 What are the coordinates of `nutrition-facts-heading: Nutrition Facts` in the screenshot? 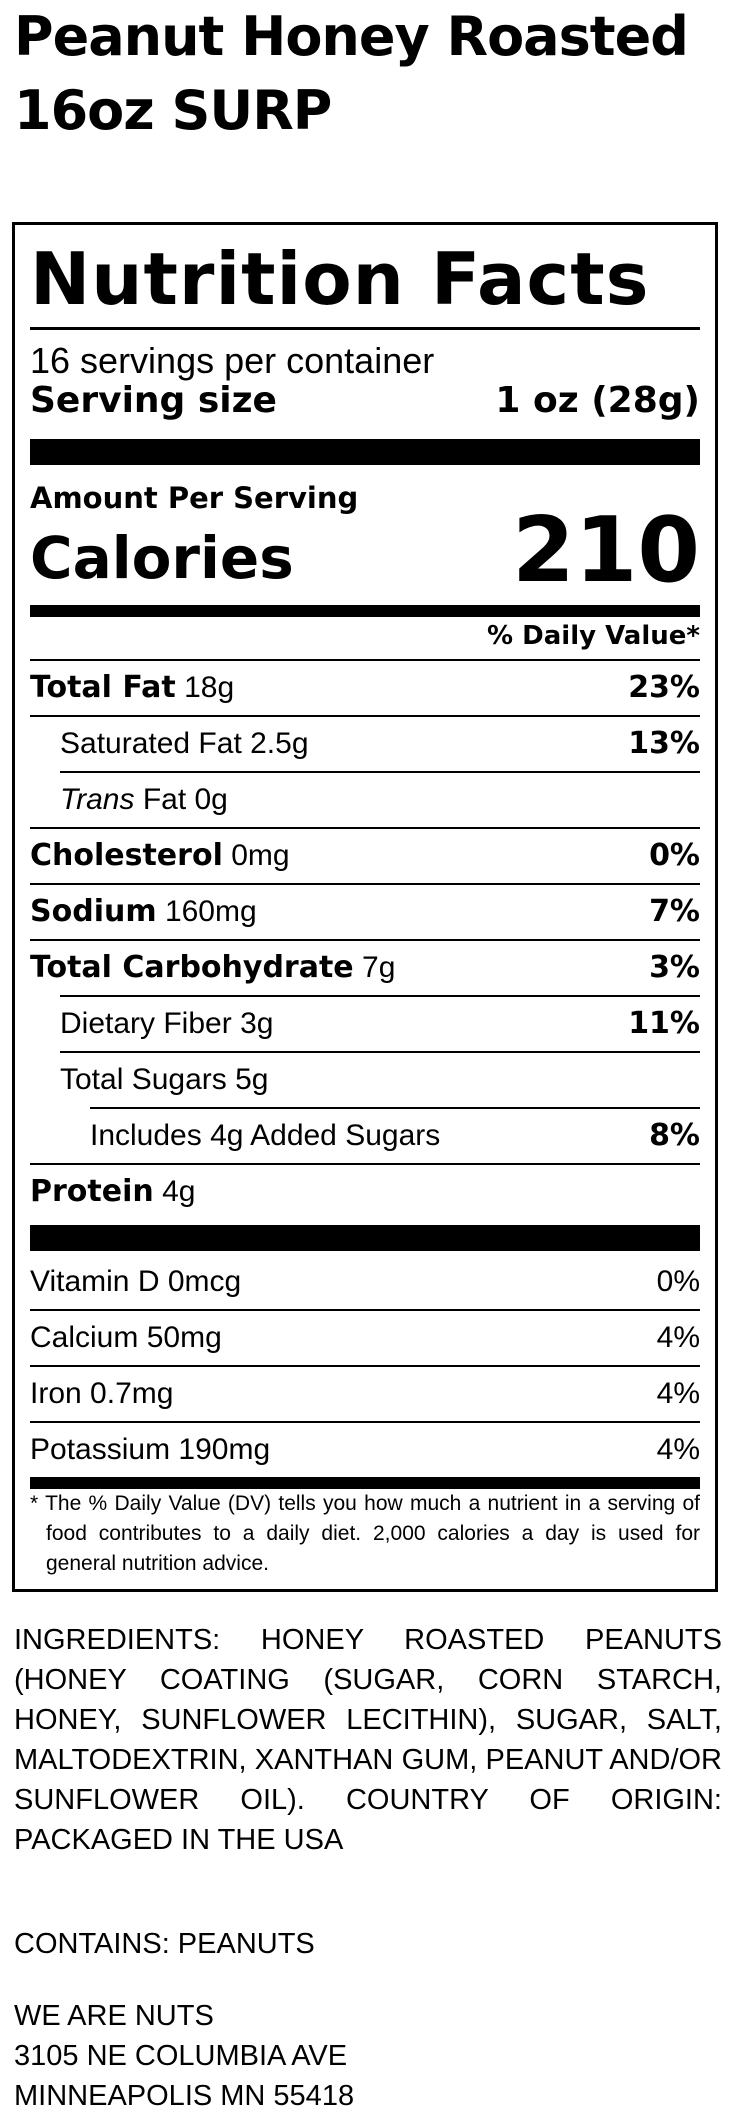 It's located at (340, 279).